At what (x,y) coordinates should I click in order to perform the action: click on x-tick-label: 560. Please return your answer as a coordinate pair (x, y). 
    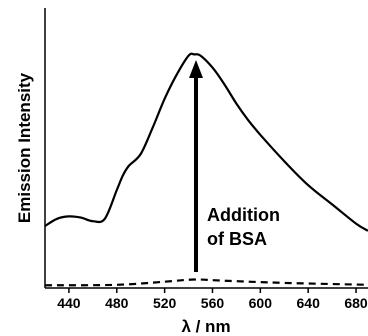
    Looking at the image, I should click on (213, 303).